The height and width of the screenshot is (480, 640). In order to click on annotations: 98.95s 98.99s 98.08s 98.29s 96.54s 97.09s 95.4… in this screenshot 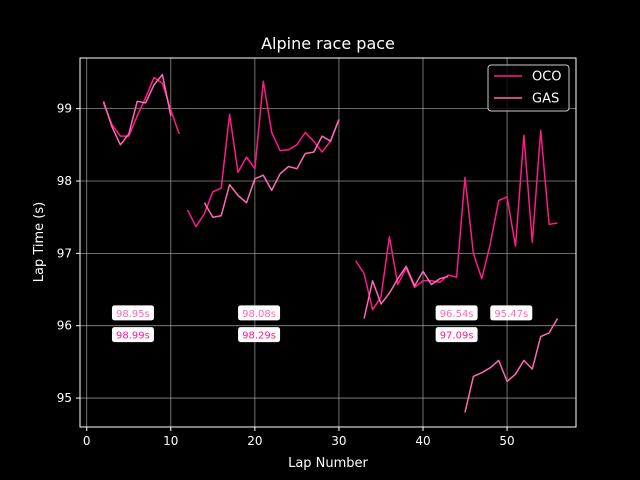, I will do `click(322, 324)`.